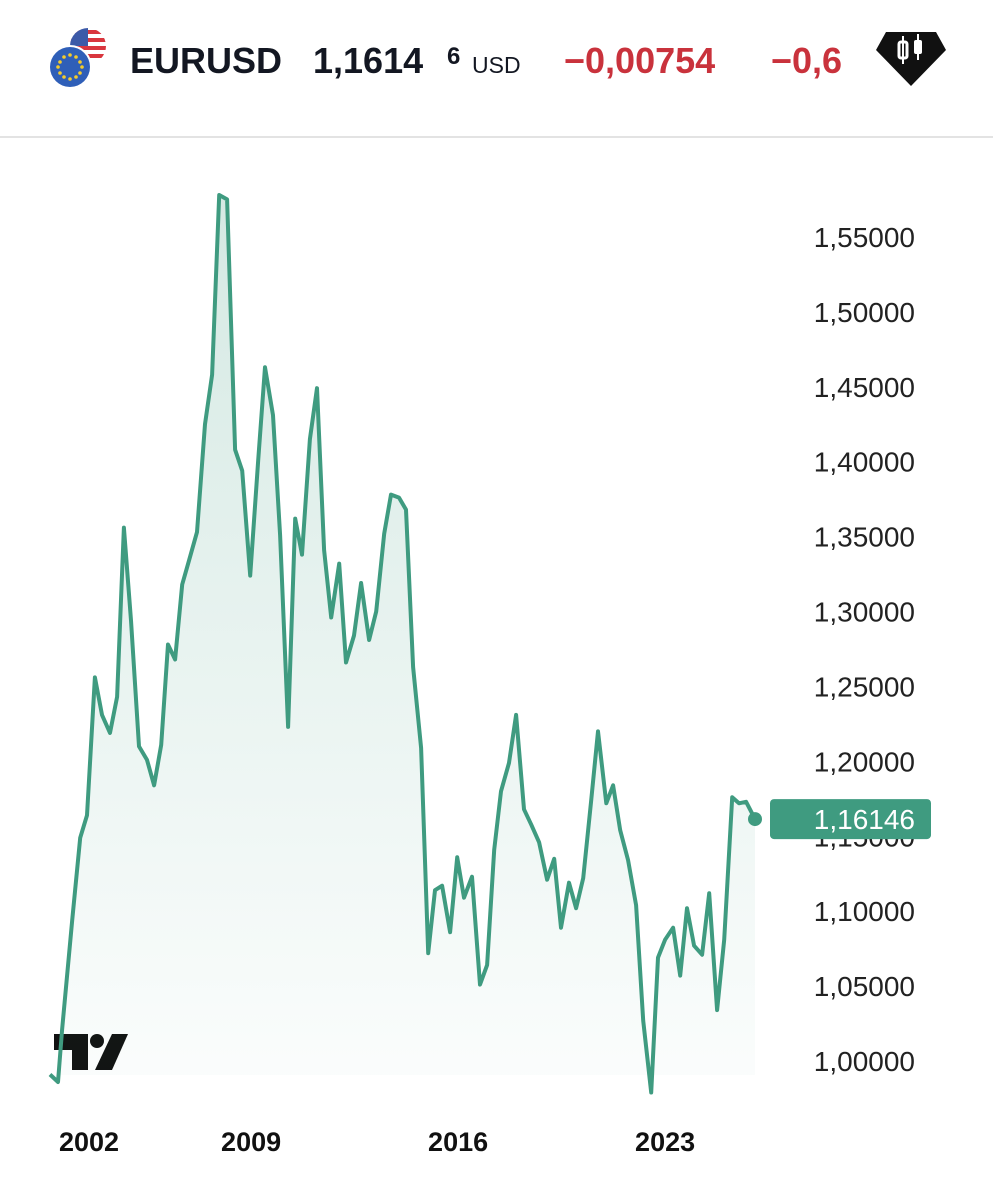  What do you see at coordinates (864, 387) in the screenshot?
I see `y-tick-label: 1,45000` at bounding box center [864, 387].